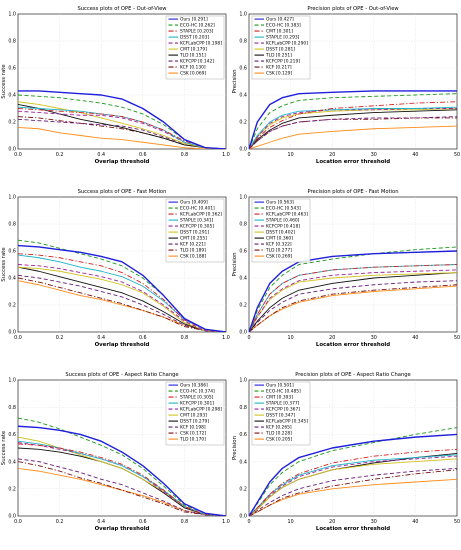  What do you see at coordinates (280, 20) in the screenshot?
I see `legend-entry: Ours [0.427]` at bounding box center [280, 20].